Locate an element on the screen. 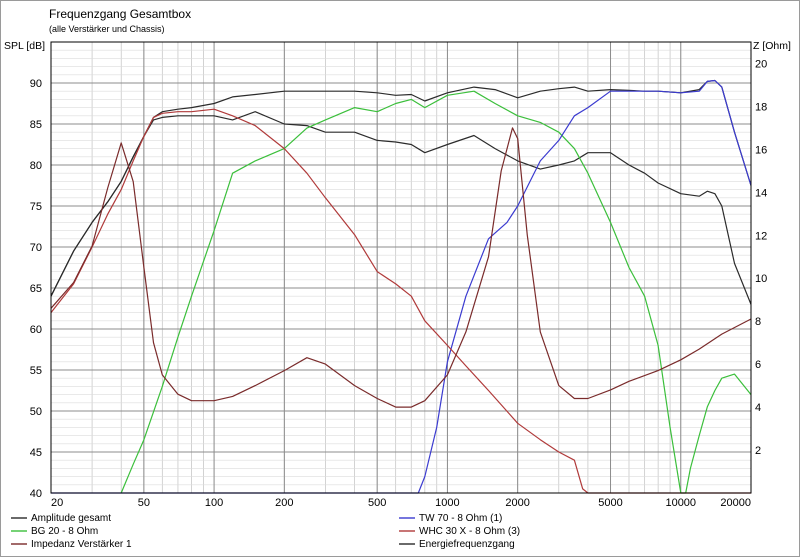 The height and width of the screenshot is (558, 800). legend-label: Impedanz Verstärker 1 is located at coordinates (81, 544).